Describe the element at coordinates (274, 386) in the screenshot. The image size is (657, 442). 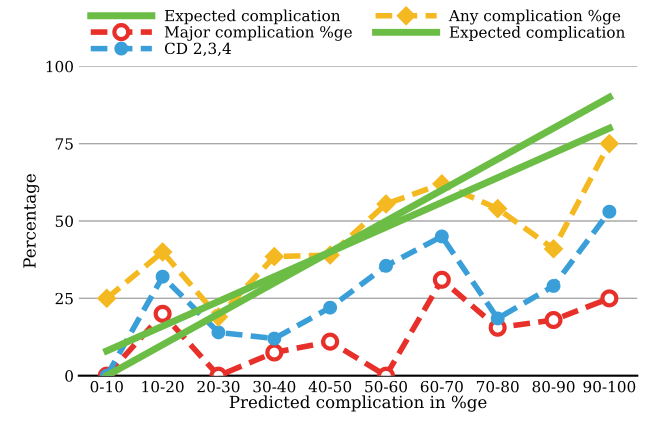
I see `x-tick-label: 30-40` at that location.